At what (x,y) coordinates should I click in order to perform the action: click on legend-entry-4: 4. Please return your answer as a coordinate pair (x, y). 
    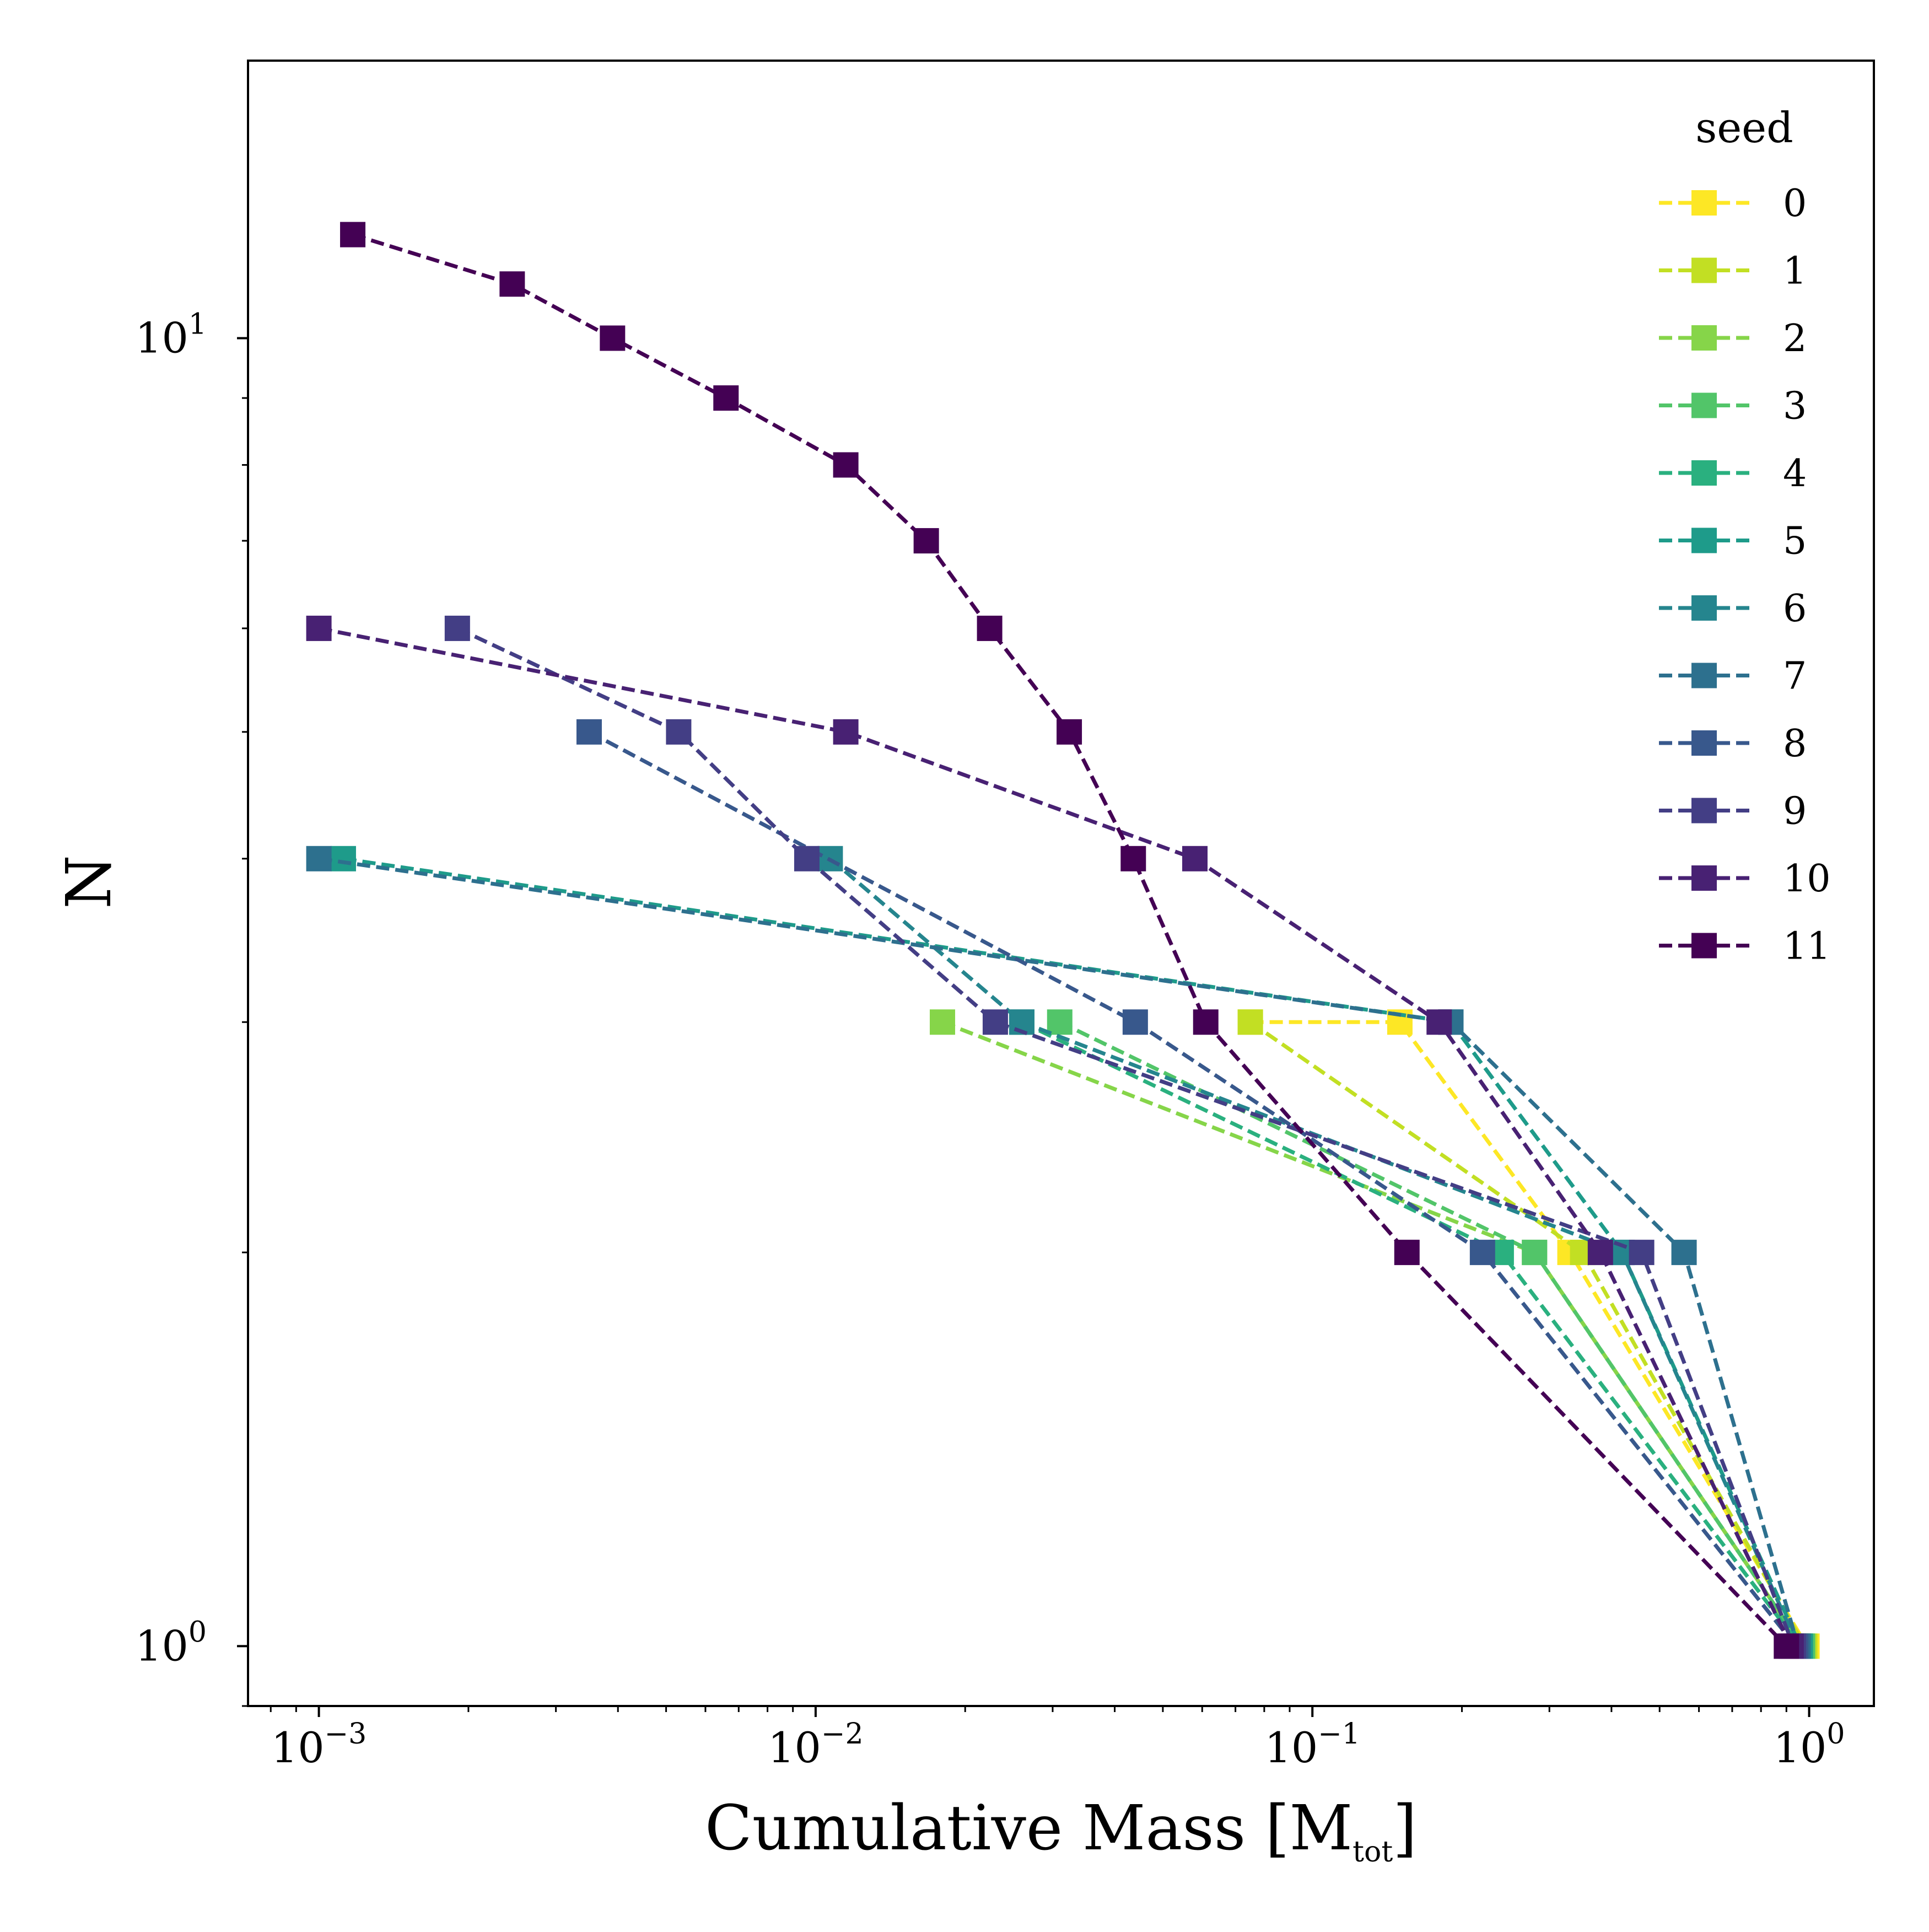
    Looking at the image, I should click on (1733, 474).